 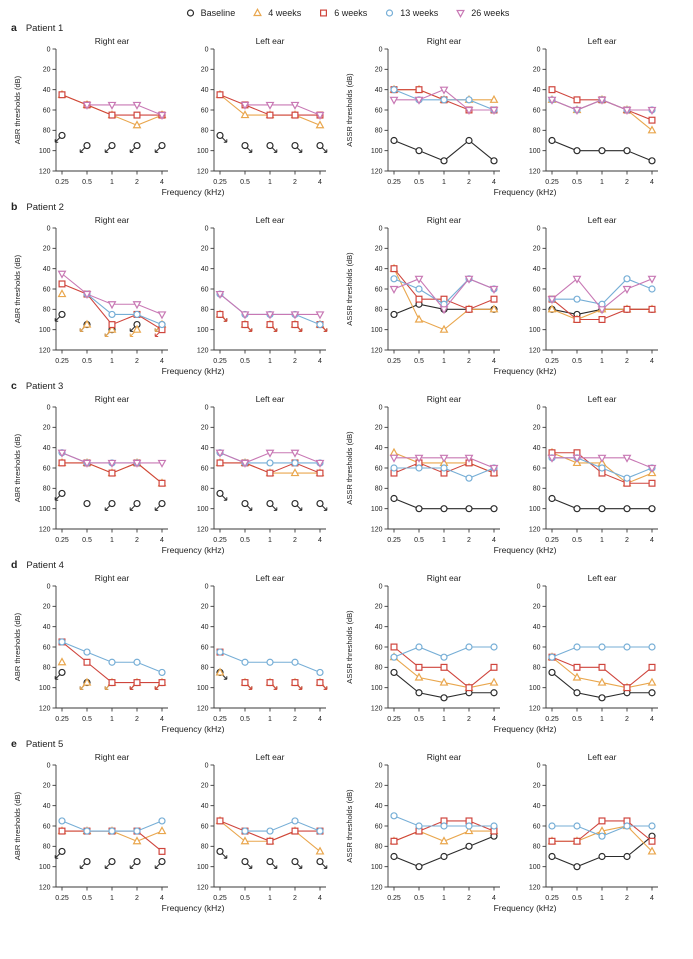 I want to click on y-tick-label: 100, so click(x=377, y=330).